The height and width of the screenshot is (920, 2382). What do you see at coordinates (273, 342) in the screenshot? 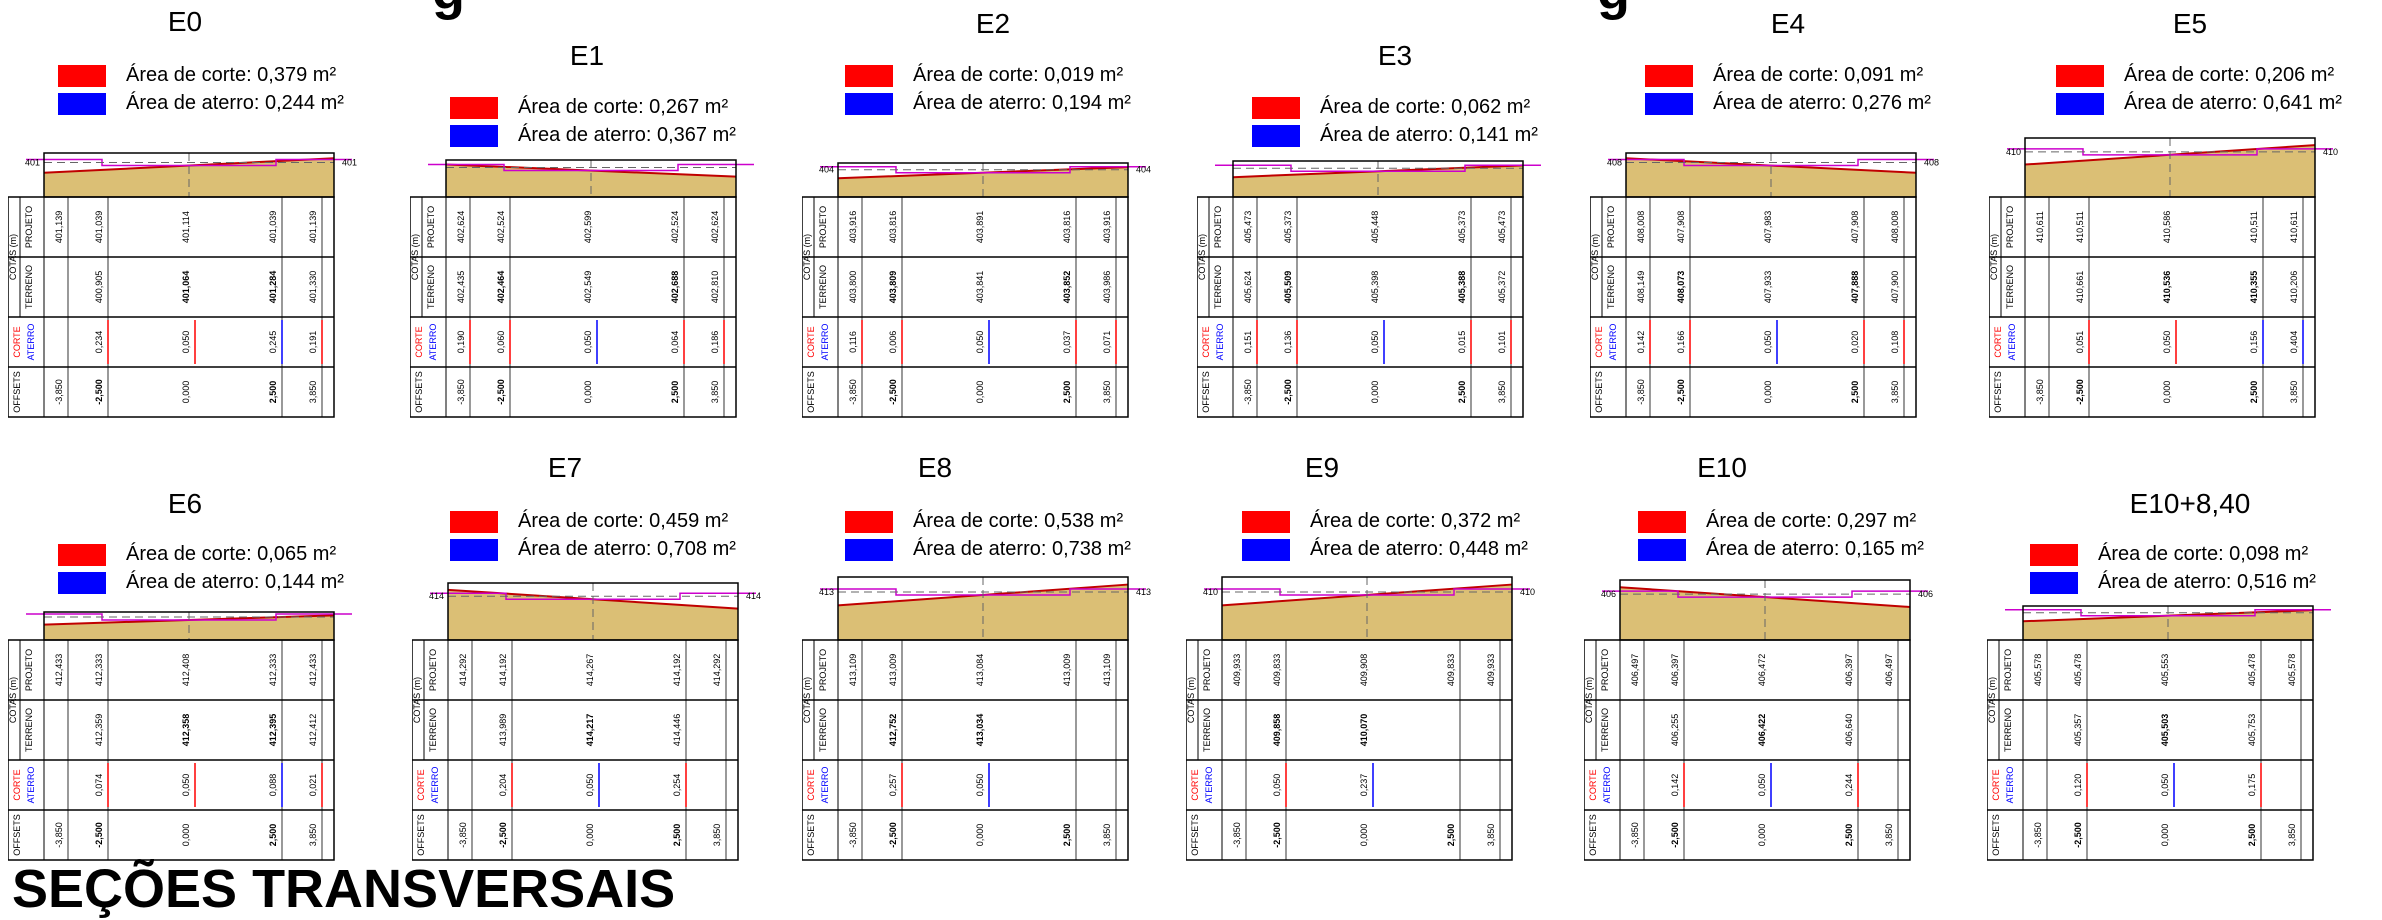
I see `table-cell-corte: 0,245` at bounding box center [273, 342].